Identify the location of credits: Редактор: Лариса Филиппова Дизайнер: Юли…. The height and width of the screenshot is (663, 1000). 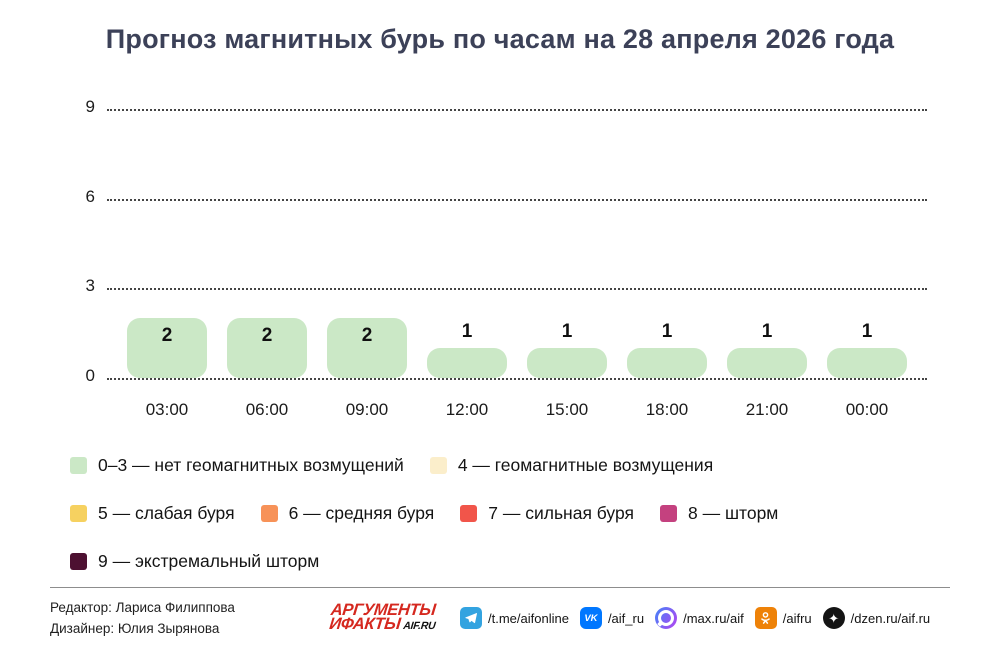
(190, 618).